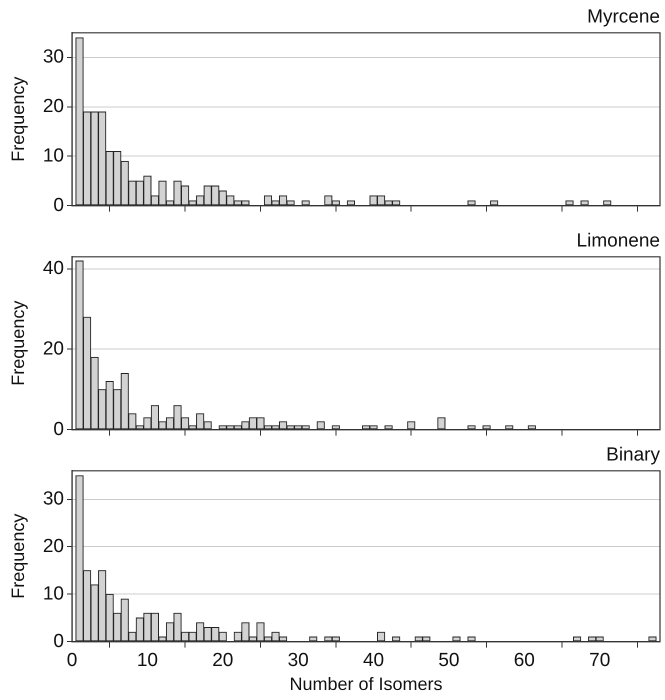 Image resolution: width=665 pixels, height=700 pixels. Describe the element at coordinates (599, 661) in the screenshot. I see `x-tick-label: 70` at that location.